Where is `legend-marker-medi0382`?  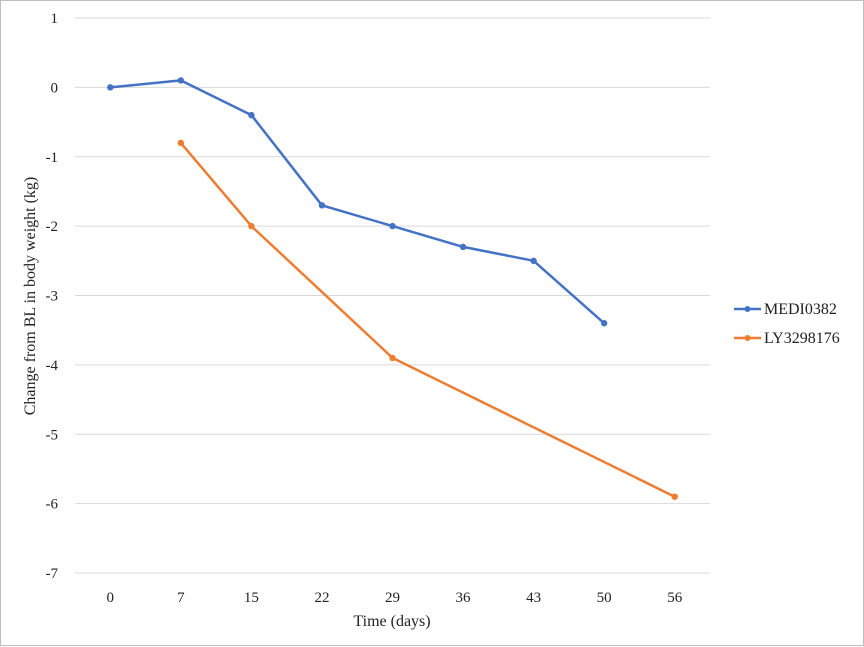 legend-marker-medi0382 is located at coordinates (747, 309).